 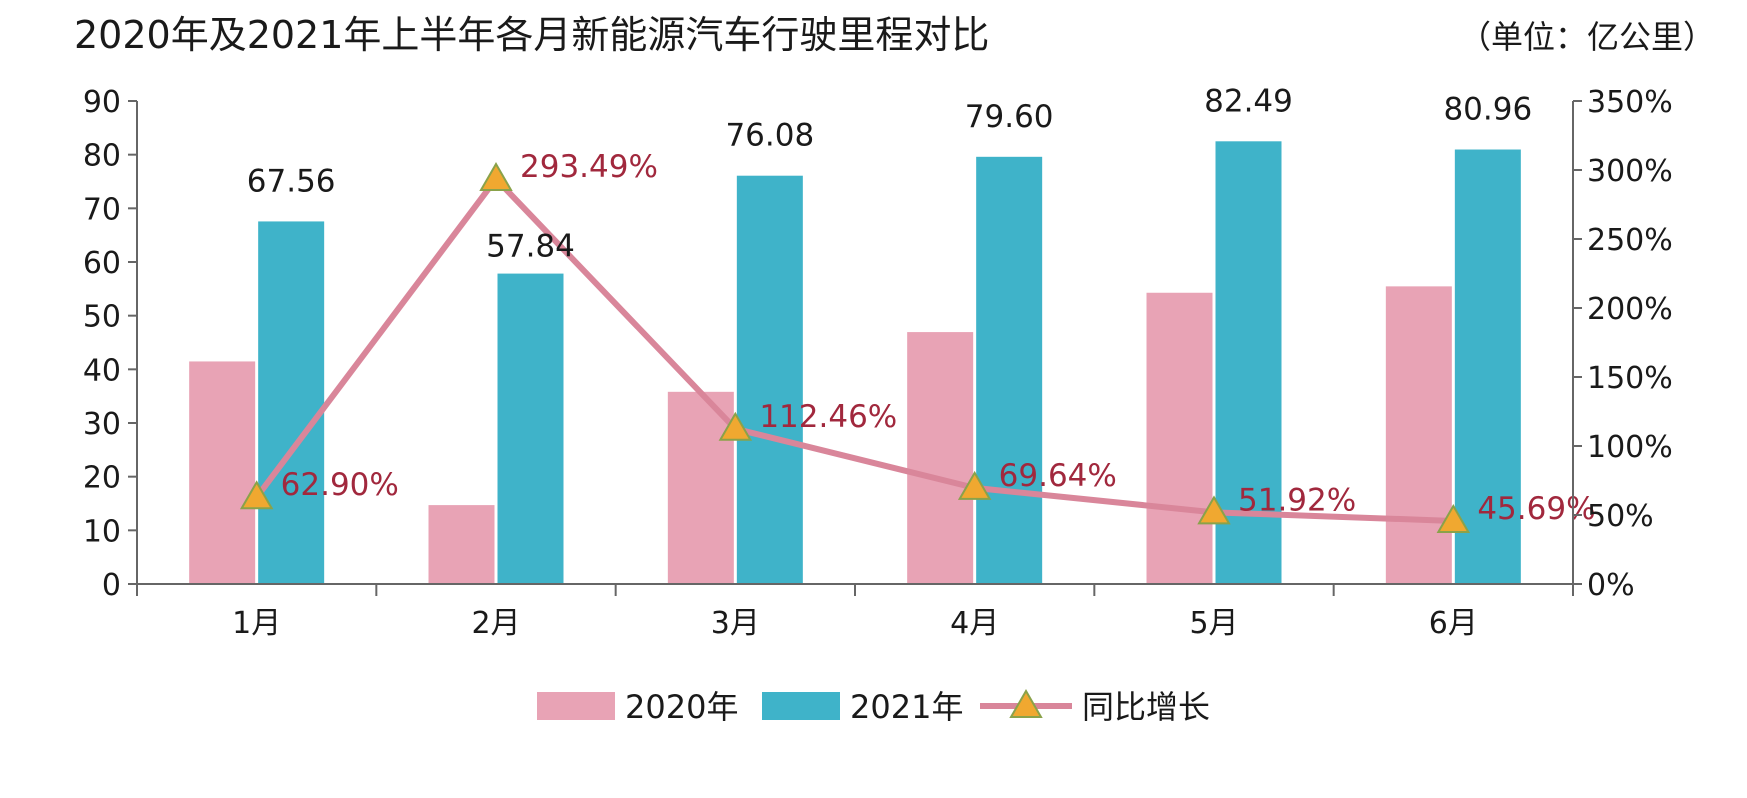 I want to click on x-tick-label: 2月, so click(x=495, y=623).